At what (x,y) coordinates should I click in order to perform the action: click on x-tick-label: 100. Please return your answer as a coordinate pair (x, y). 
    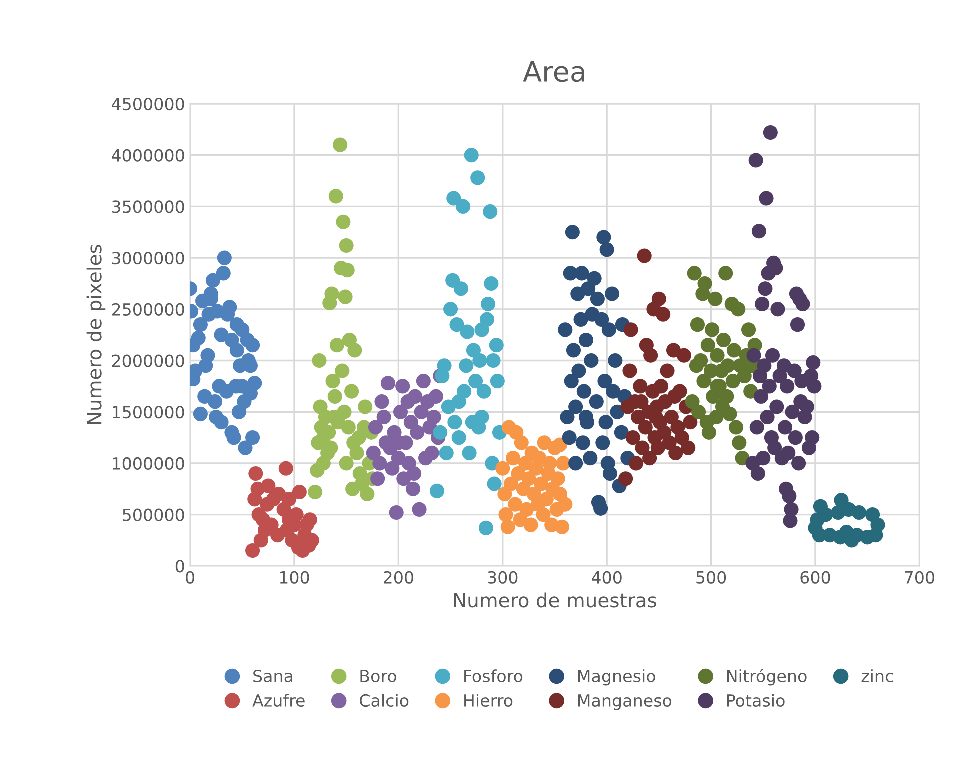
    Looking at the image, I should click on (295, 577).